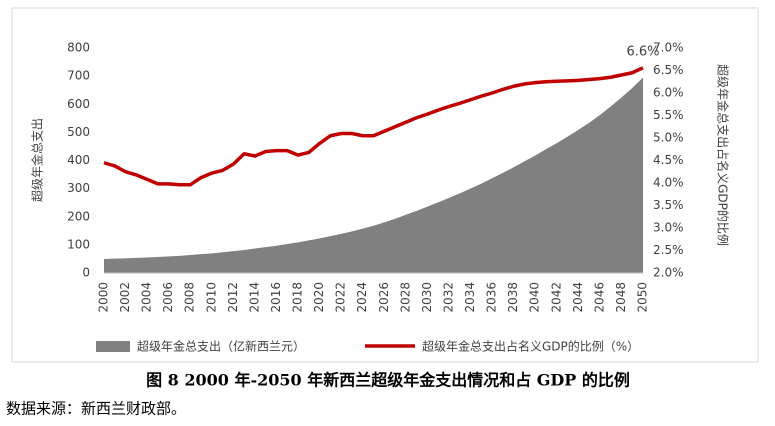 The width and height of the screenshot is (775, 426). What do you see at coordinates (578, 297) in the screenshot?
I see `x-tick-label: 2044` at bounding box center [578, 297].